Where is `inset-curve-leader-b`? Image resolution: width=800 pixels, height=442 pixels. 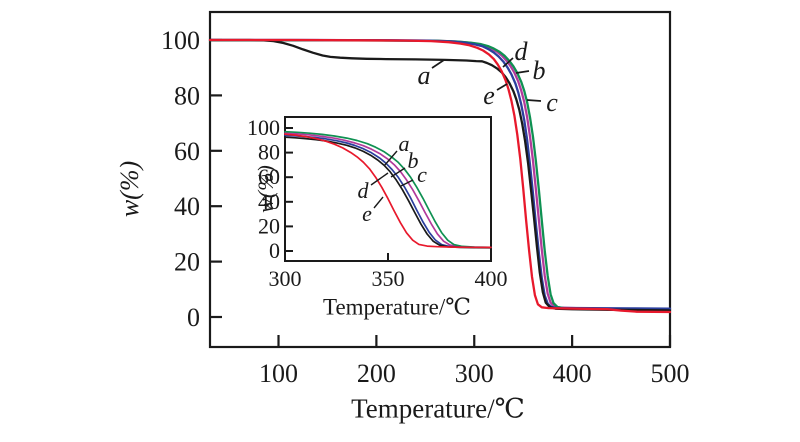
inset-curve-leader-b is located at coordinates (398, 172).